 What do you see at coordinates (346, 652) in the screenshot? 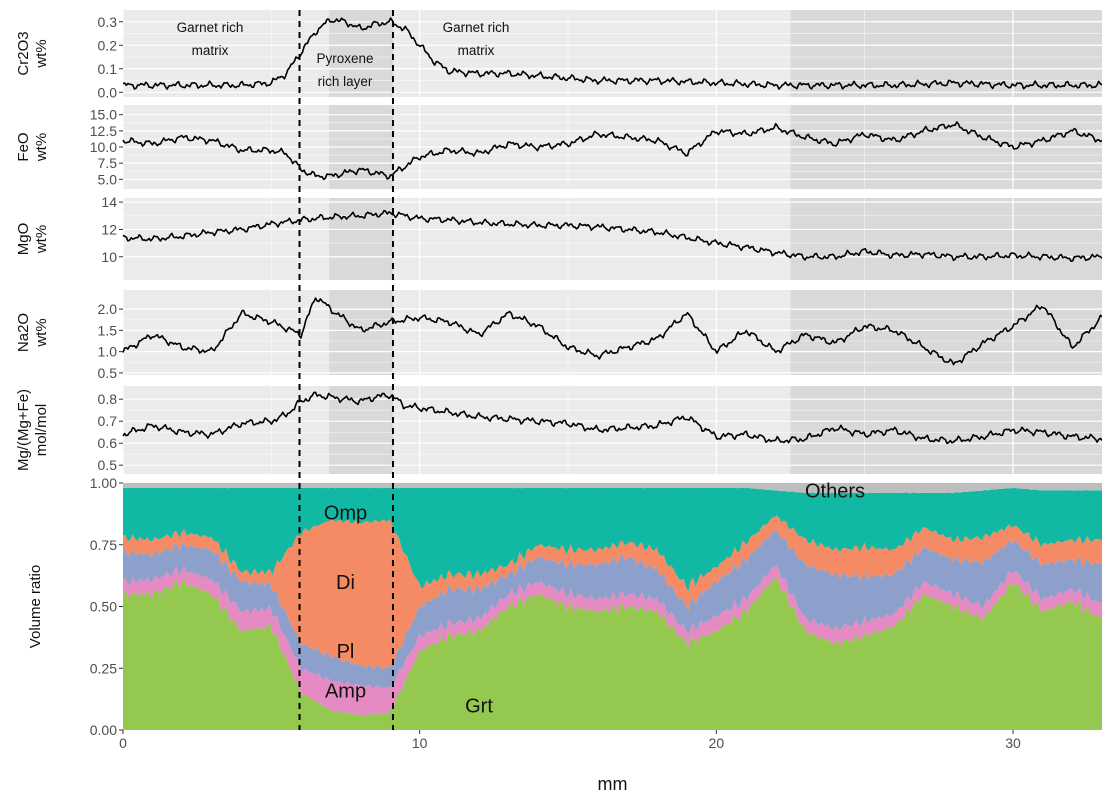
I see `series-label-pl: Pl` at bounding box center [346, 652].